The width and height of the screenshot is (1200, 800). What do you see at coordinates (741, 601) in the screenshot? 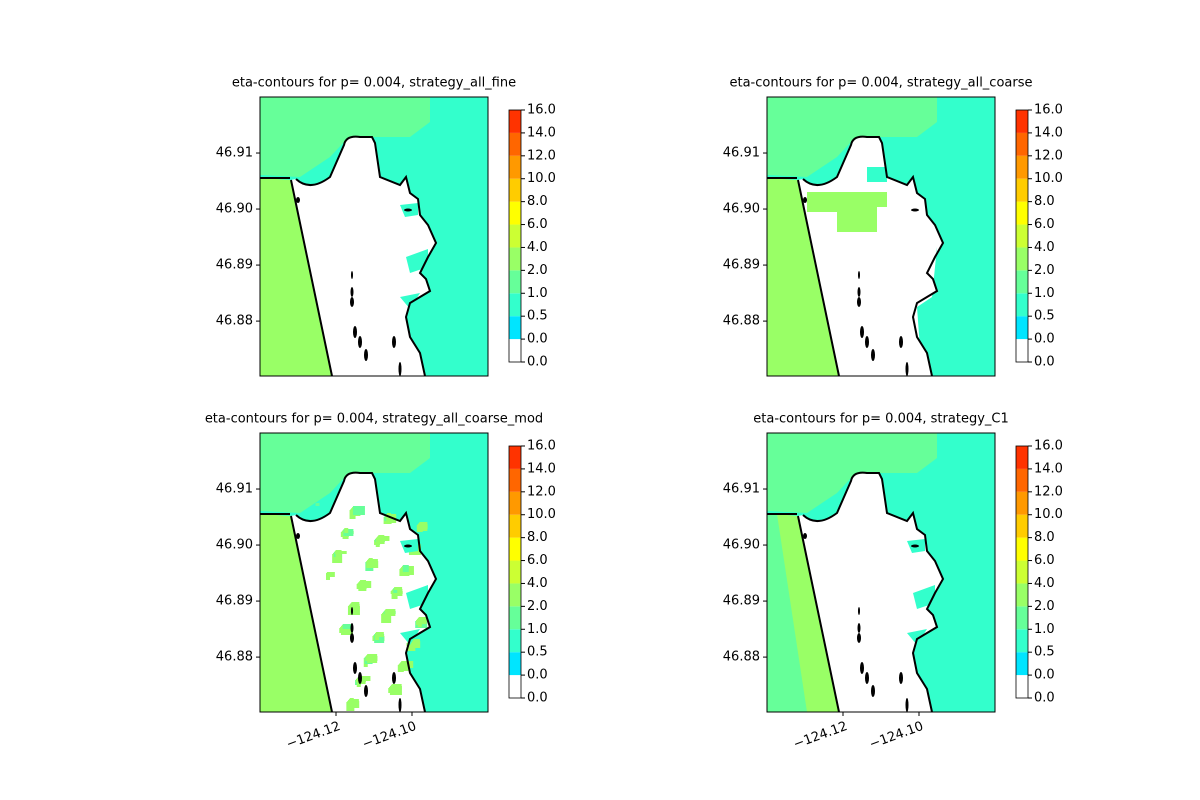
I see `y-tick-label: 46.89` at bounding box center [741, 601].